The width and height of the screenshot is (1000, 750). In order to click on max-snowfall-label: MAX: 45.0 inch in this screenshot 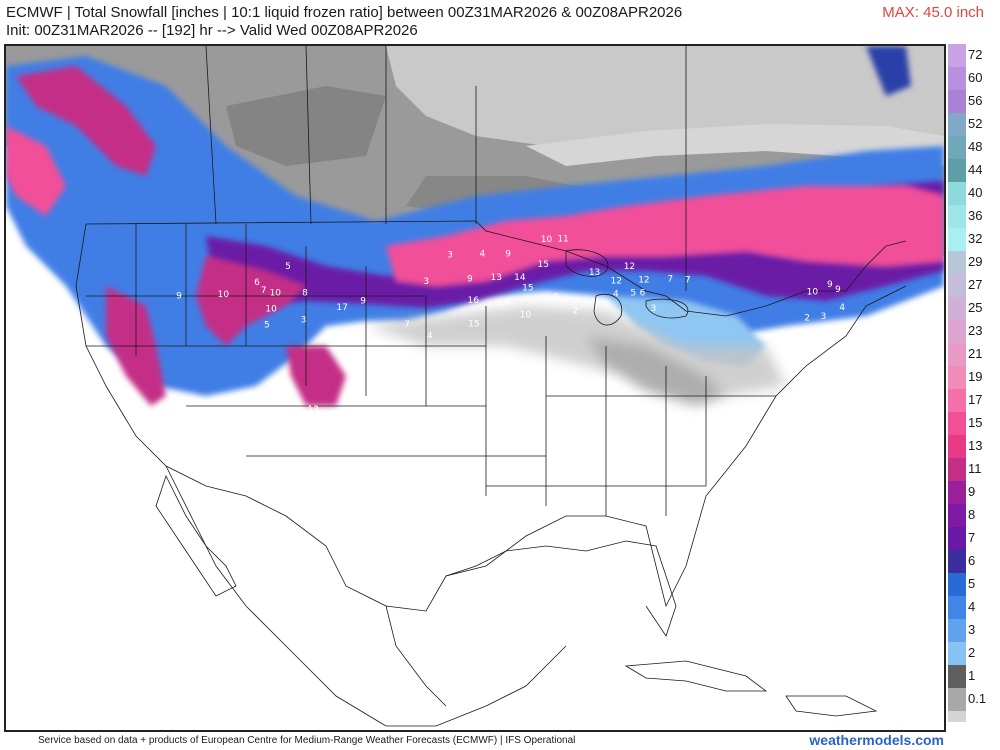, I will do `click(933, 12)`.